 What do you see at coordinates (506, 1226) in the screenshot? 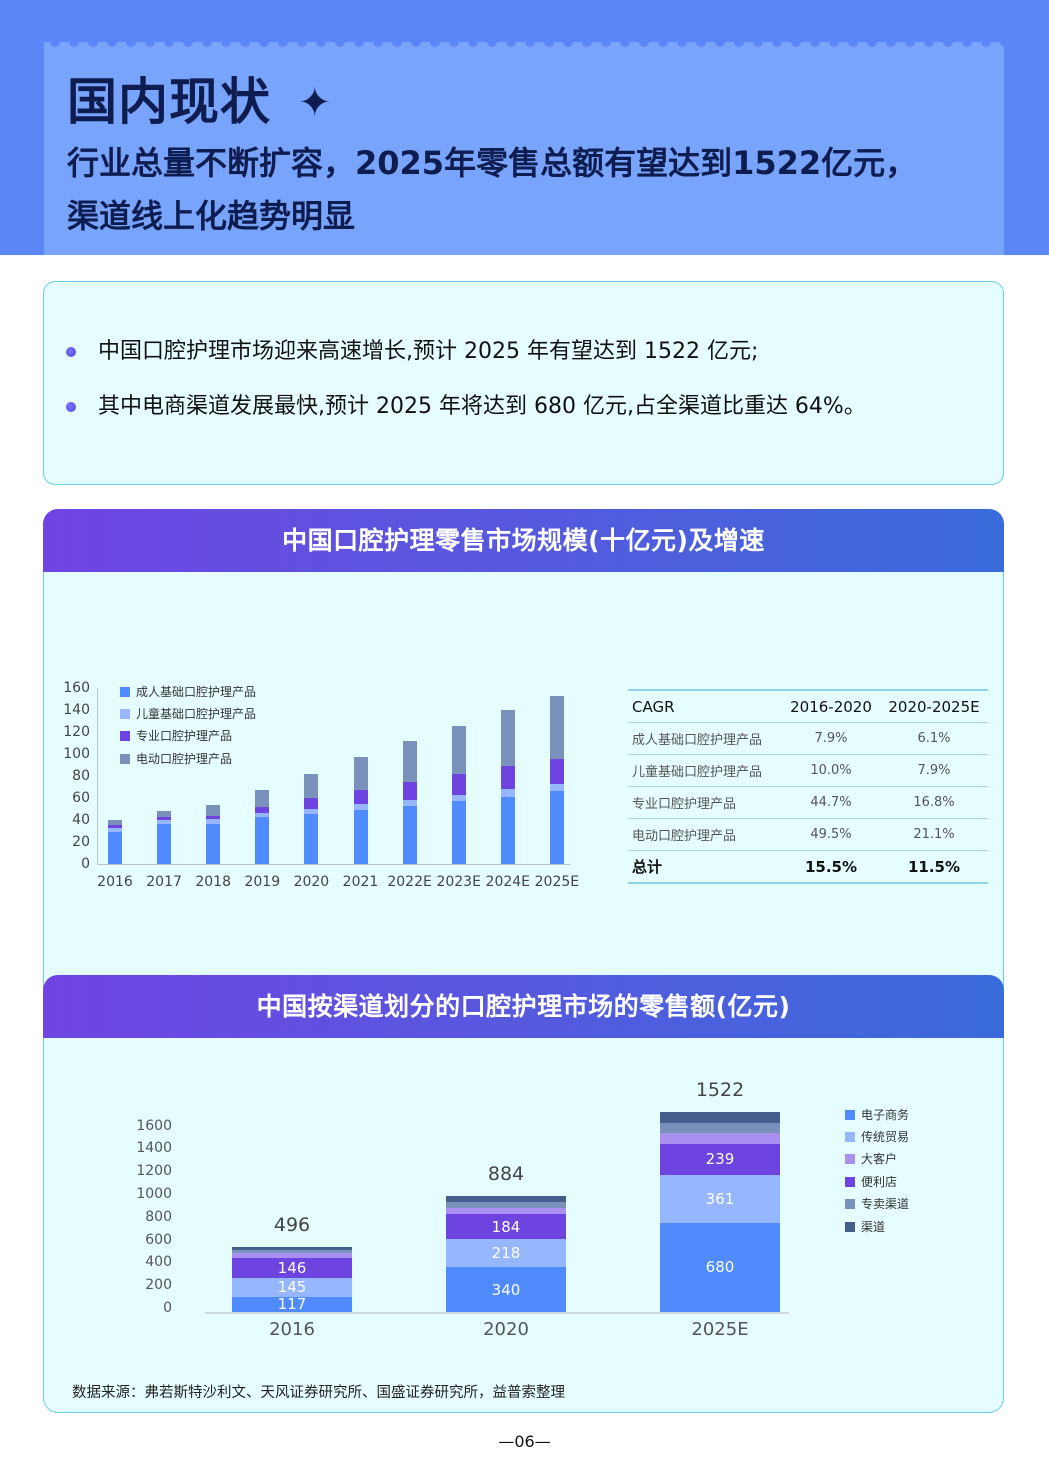
I see `chart2-segment-value-label: 184` at bounding box center [506, 1226].